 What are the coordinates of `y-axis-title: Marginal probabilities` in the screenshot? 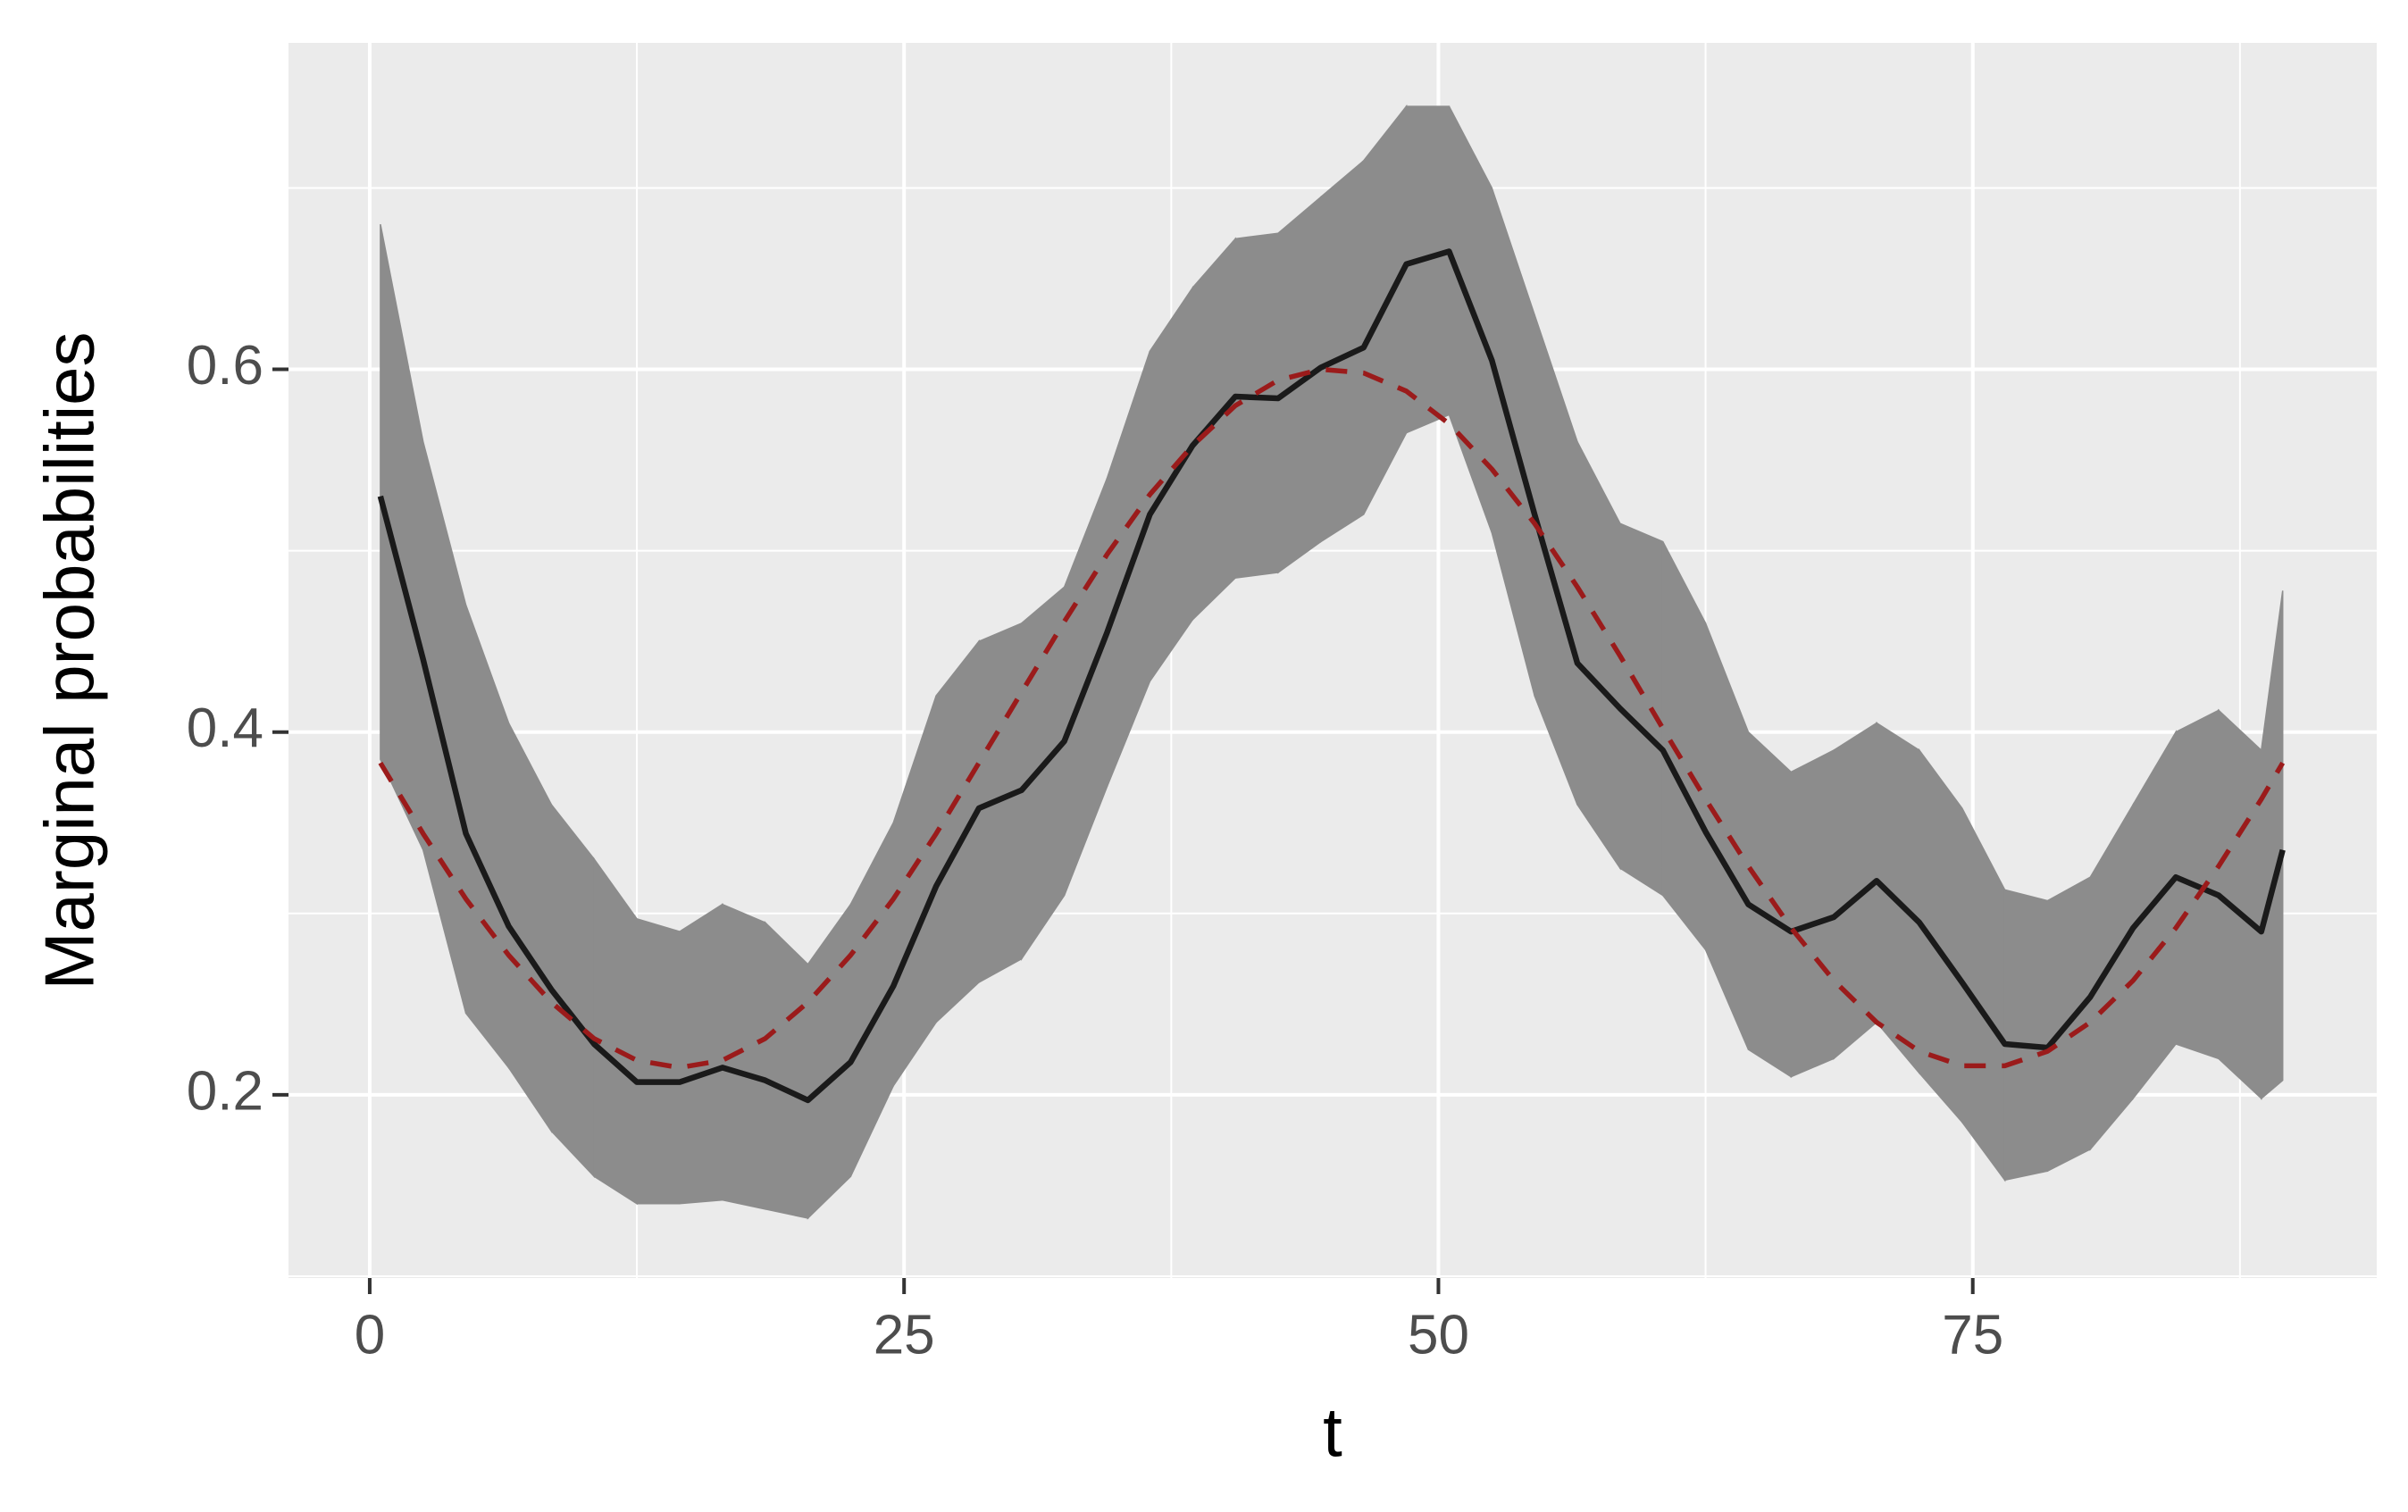 It's located at (69, 660).